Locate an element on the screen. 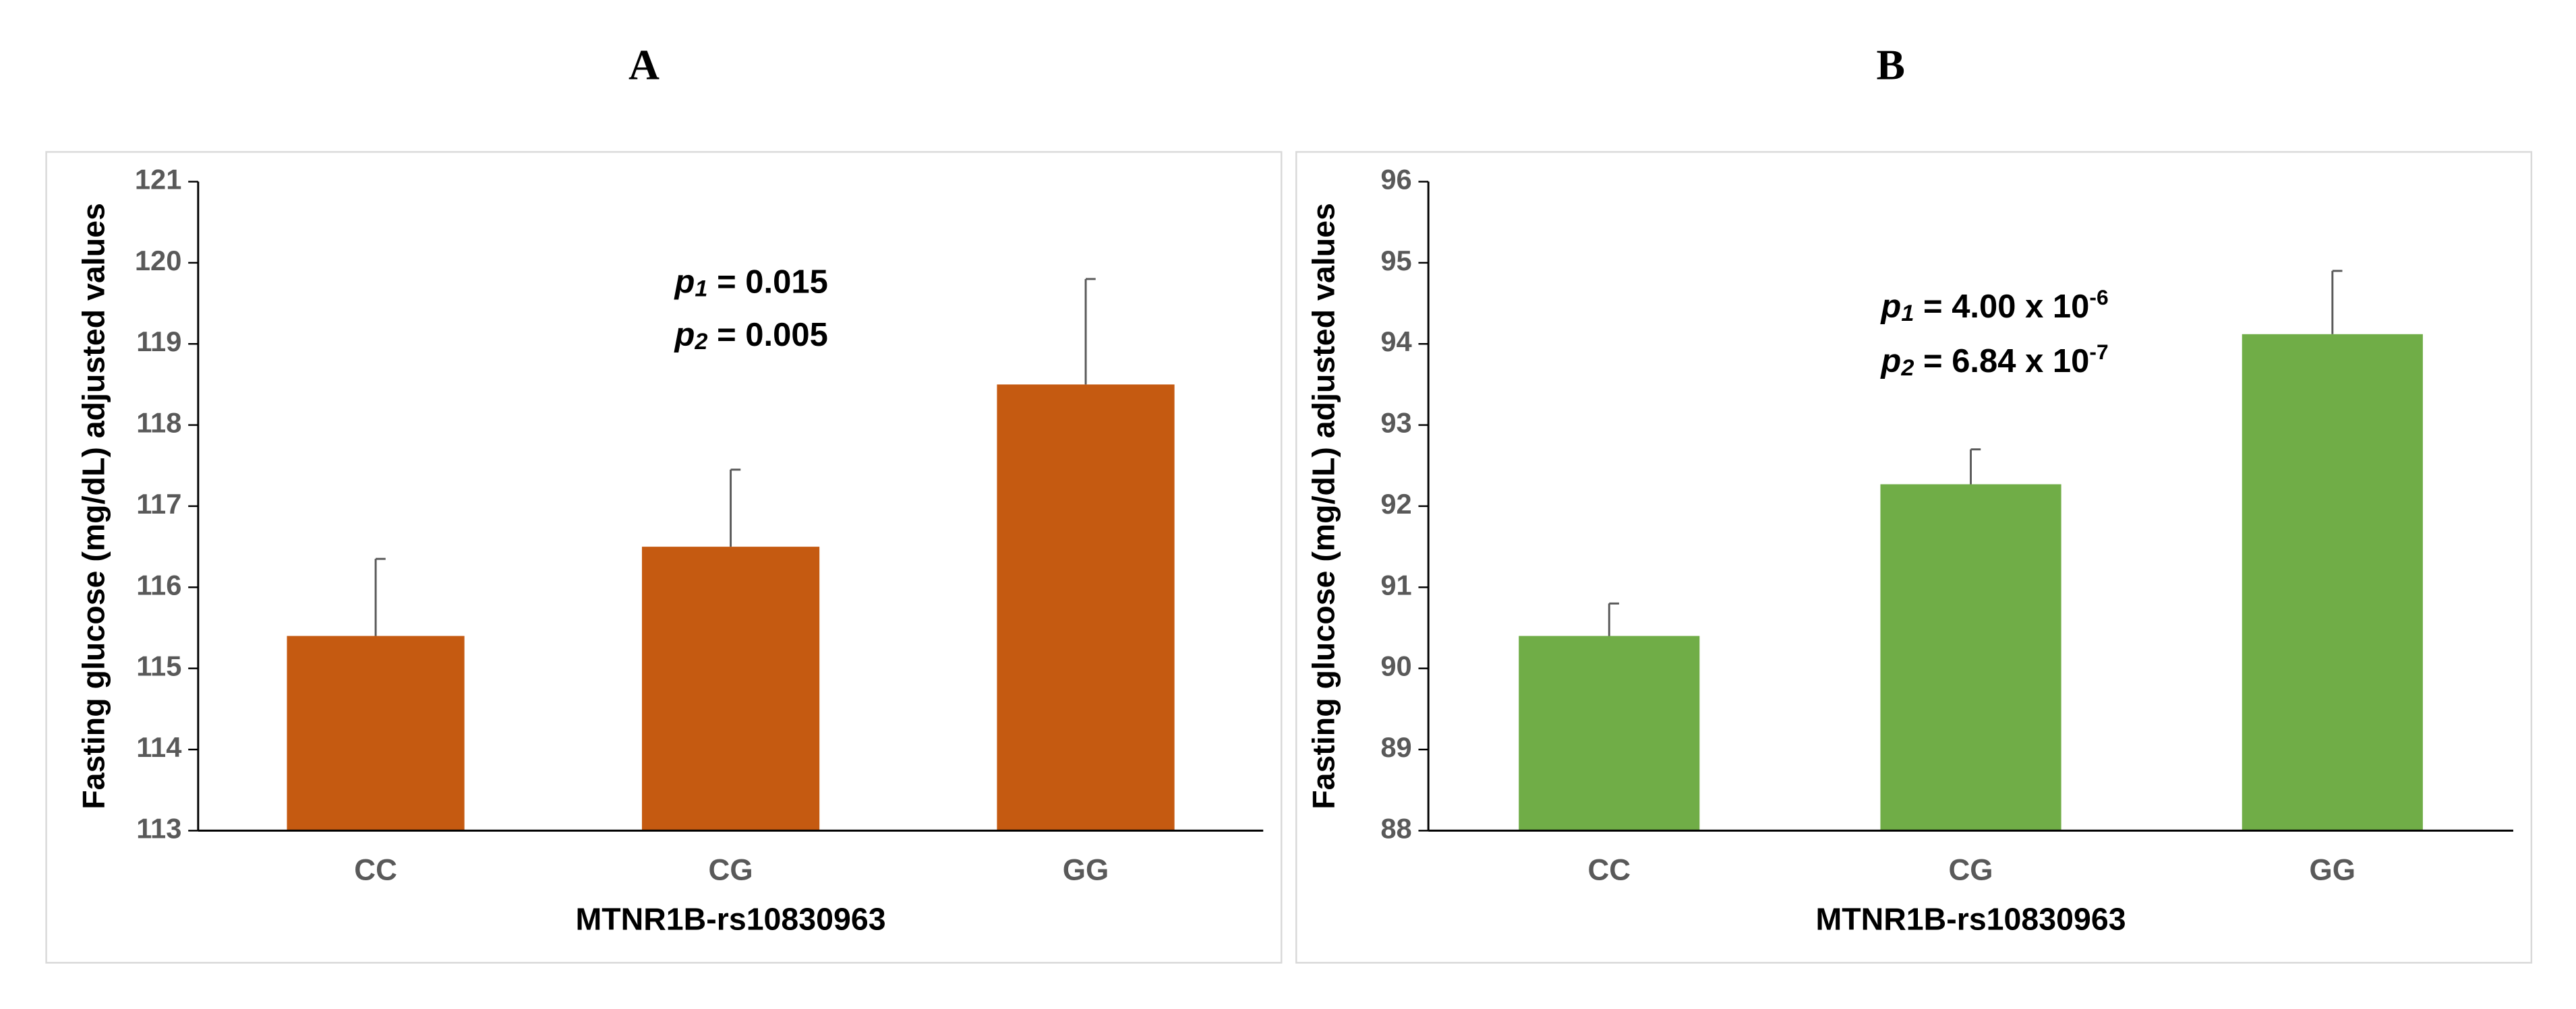 The image size is (2576, 1009). y-tick-label: 88 is located at coordinates (1395, 828).